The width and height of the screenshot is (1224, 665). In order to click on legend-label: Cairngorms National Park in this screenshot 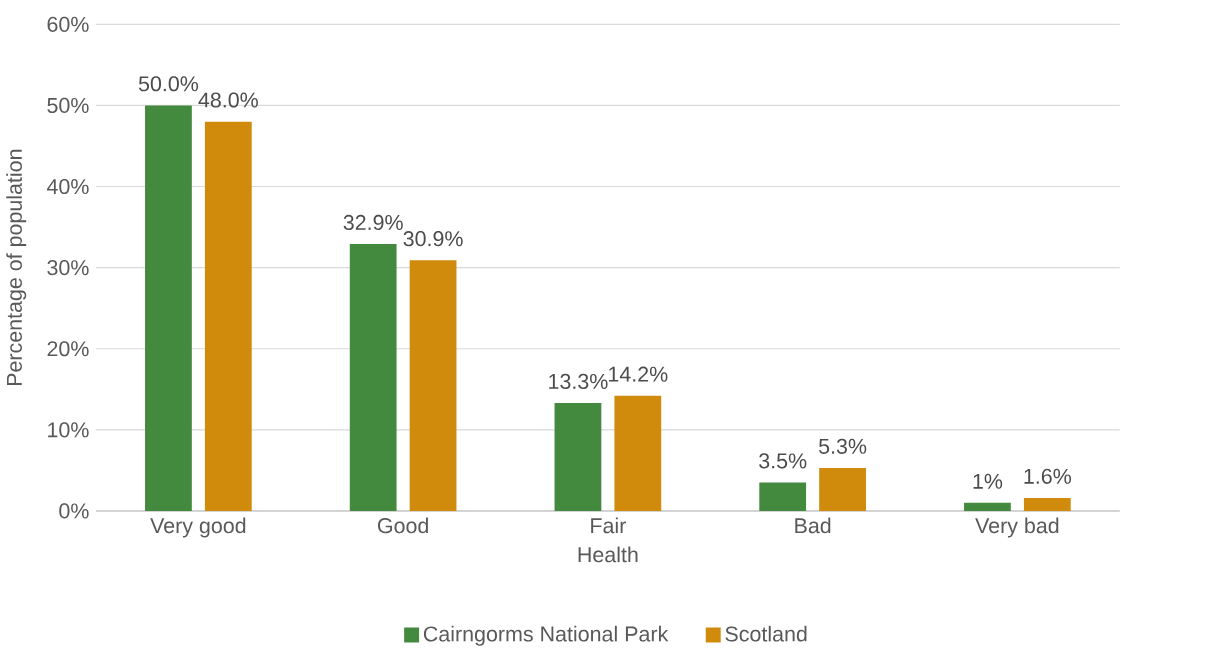, I will do `click(546, 635)`.